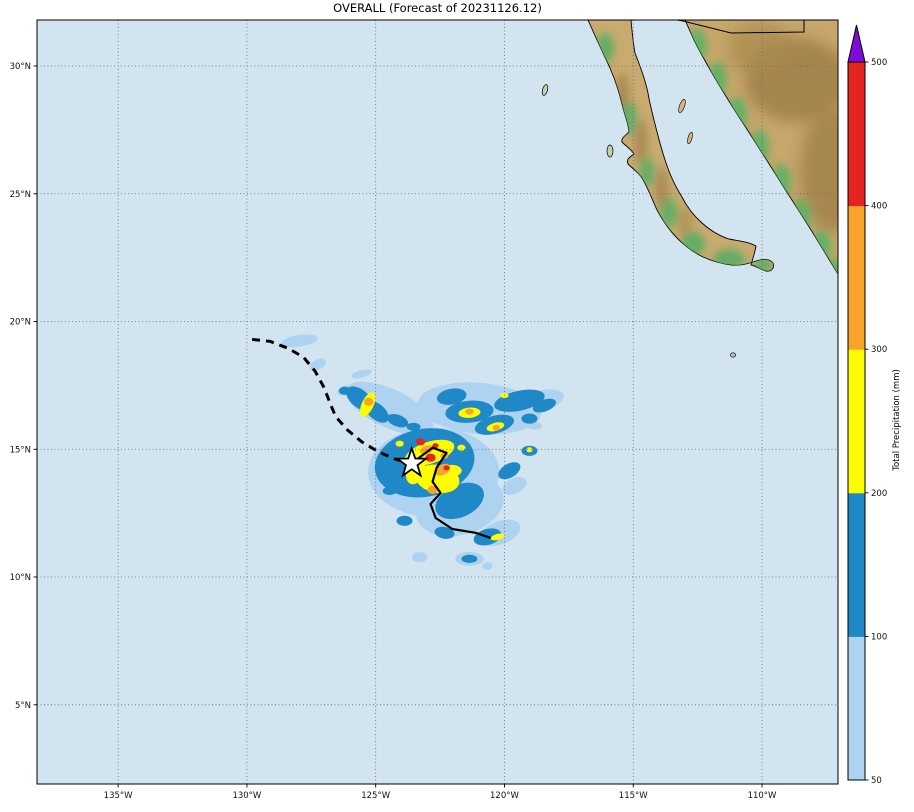  I want to click on colorbar-label: Total Precipitation (mm), so click(897, 420).